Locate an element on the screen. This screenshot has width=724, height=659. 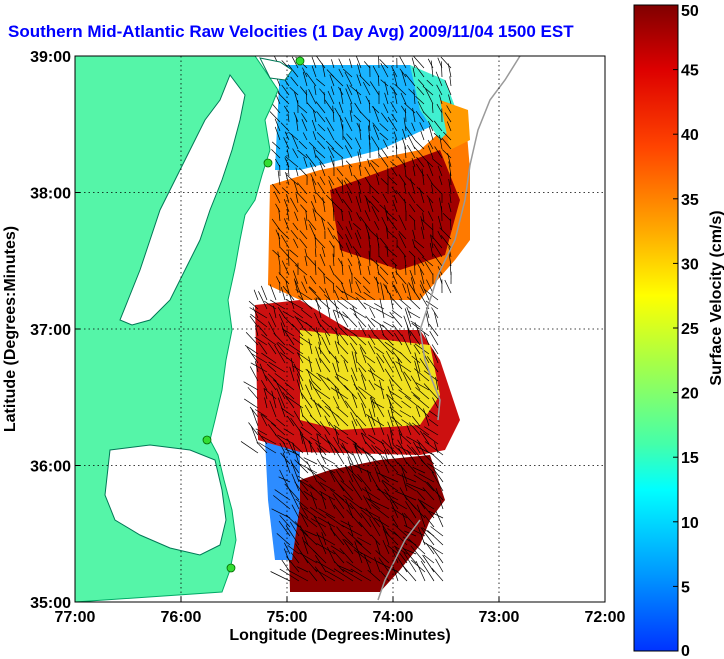
velocity-region-yellow-central is located at coordinates (370, 380).